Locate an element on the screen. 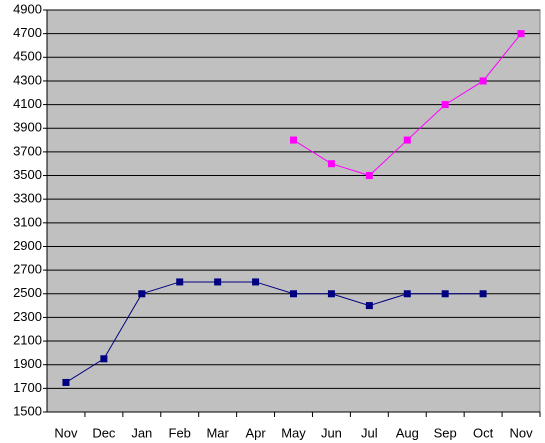 This screenshot has height=443, width=545. y-tick-label: 3100 is located at coordinates (27, 221).